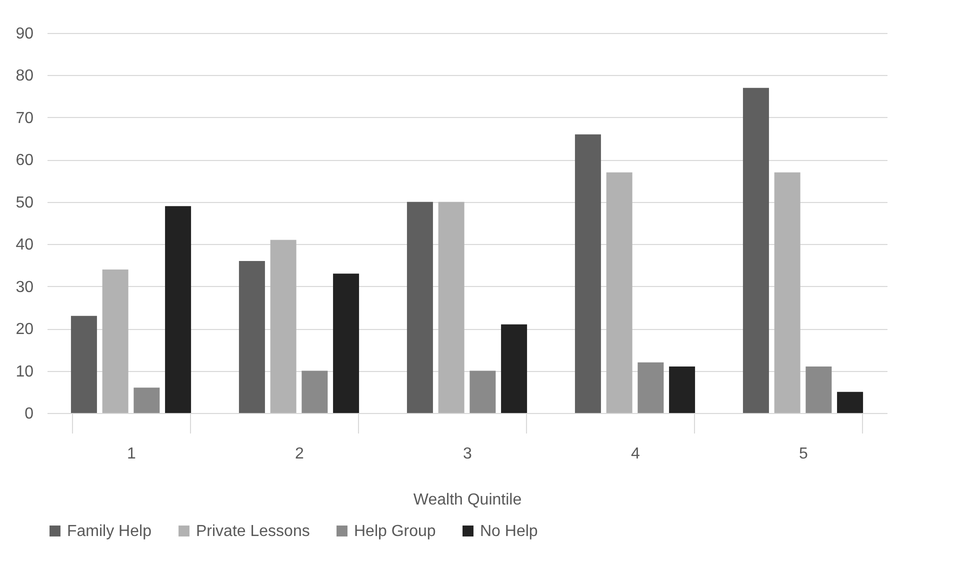 Image resolution: width=955 pixels, height=582 pixels. What do you see at coordinates (25, 76) in the screenshot?
I see `y-tick-label: 80` at bounding box center [25, 76].